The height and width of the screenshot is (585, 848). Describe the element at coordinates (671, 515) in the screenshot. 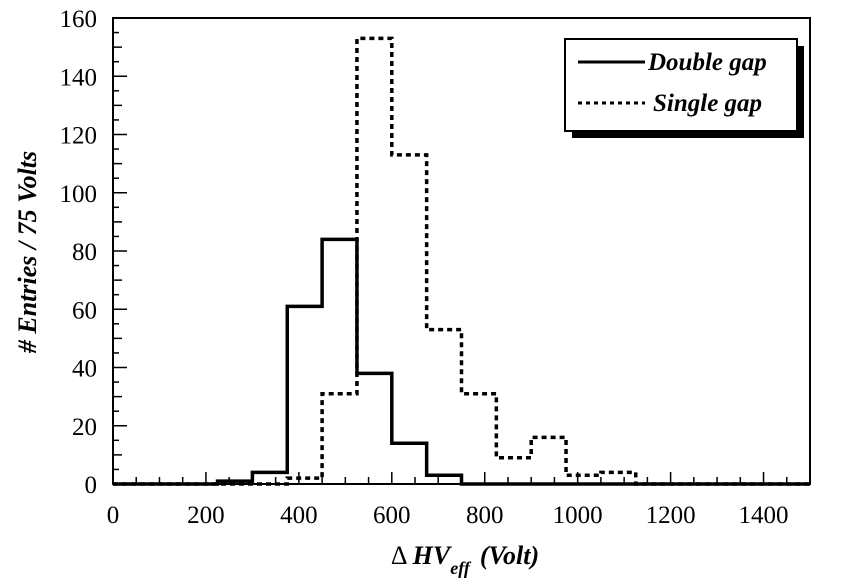

I see `x-tick-label: 1200` at that location.